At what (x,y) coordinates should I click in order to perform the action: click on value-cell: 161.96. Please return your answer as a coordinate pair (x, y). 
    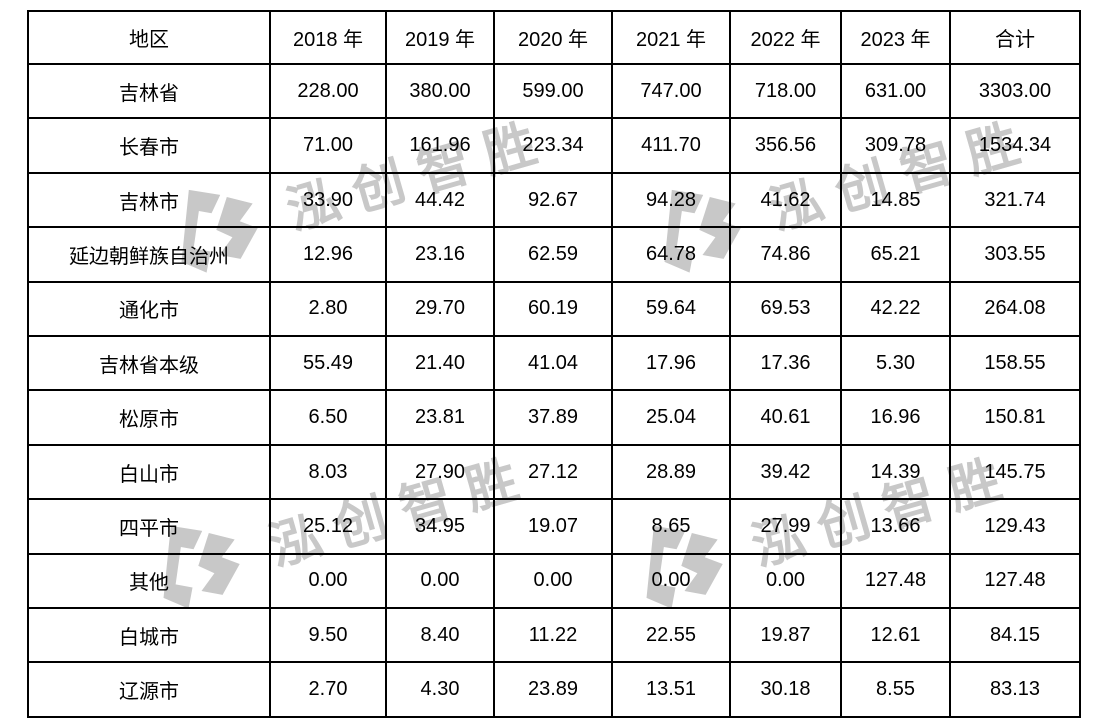
    Looking at the image, I should click on (440, 145).